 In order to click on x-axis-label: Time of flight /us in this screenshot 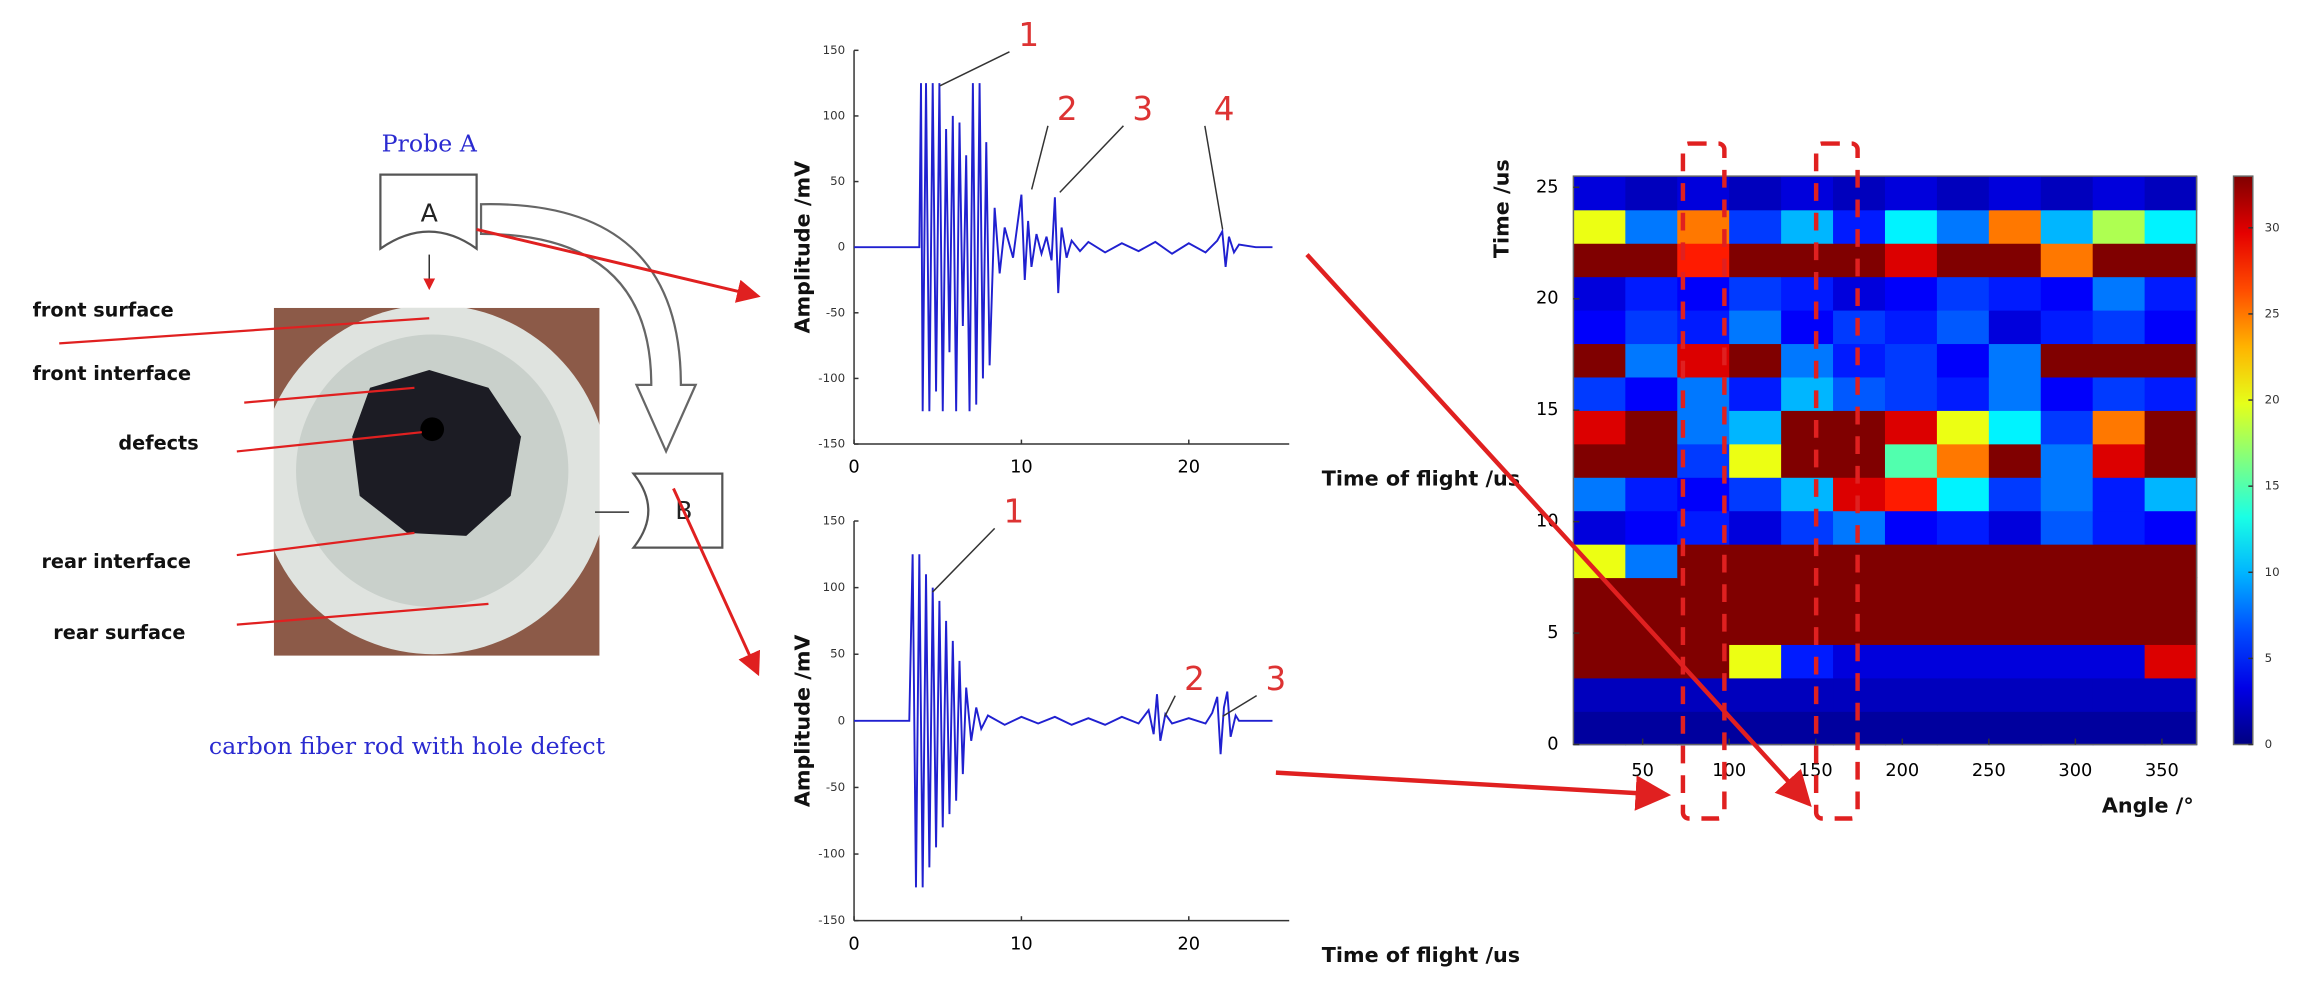, I will do `click(1421, 955)`.